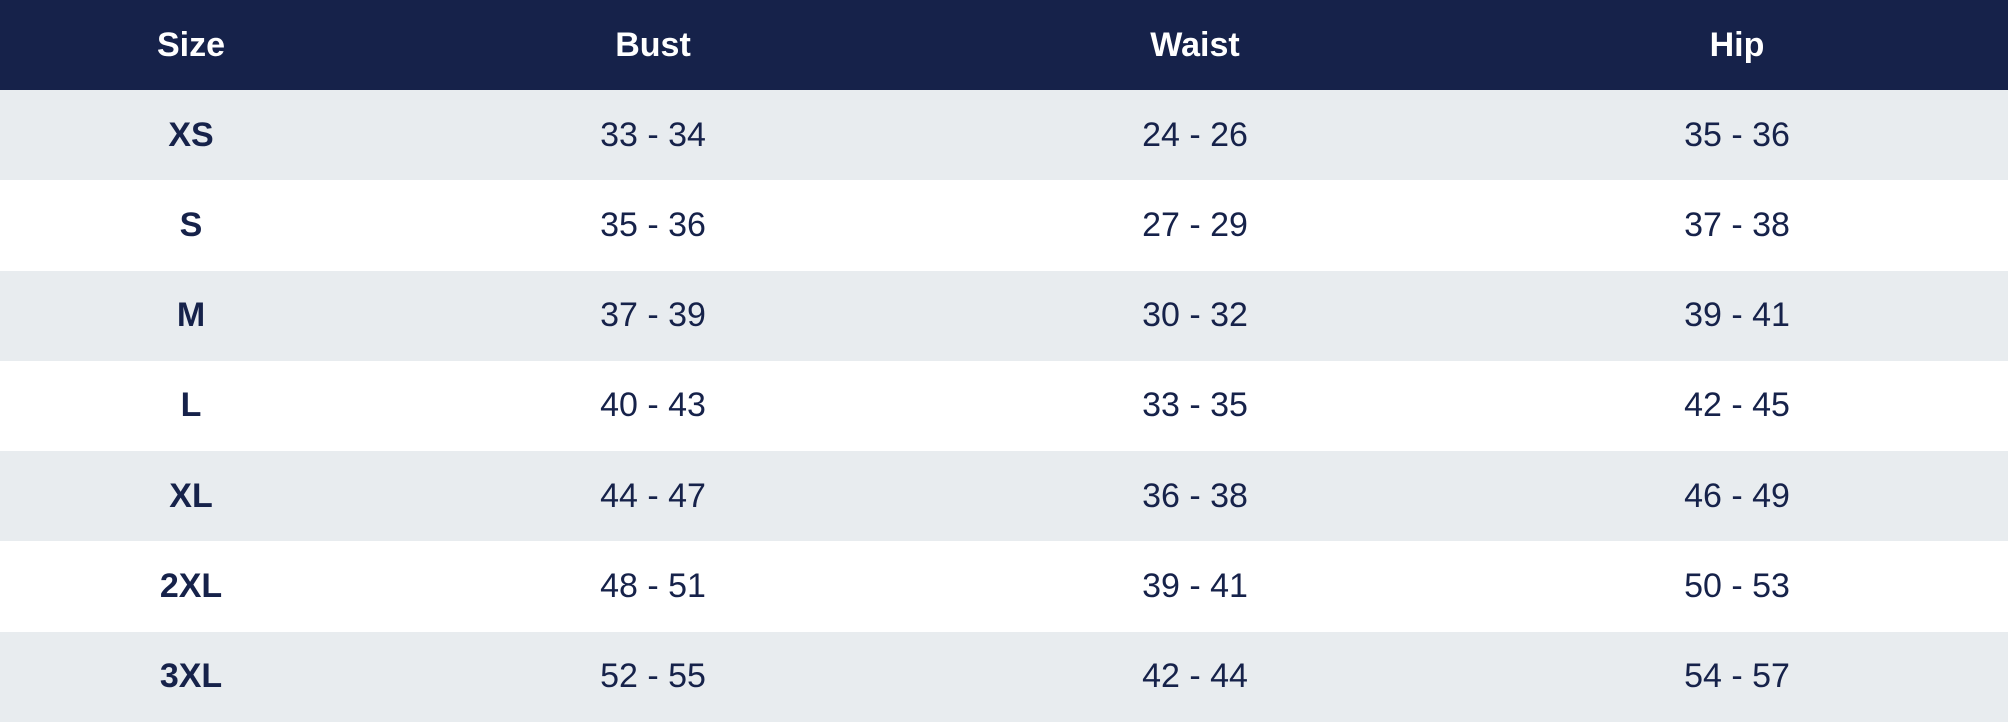 Image resolution: width=2008 pixels, height=722 pixels. Describe the element at coordinates (191, 315) in the screenshot. I see `size-cell: M` at that location.